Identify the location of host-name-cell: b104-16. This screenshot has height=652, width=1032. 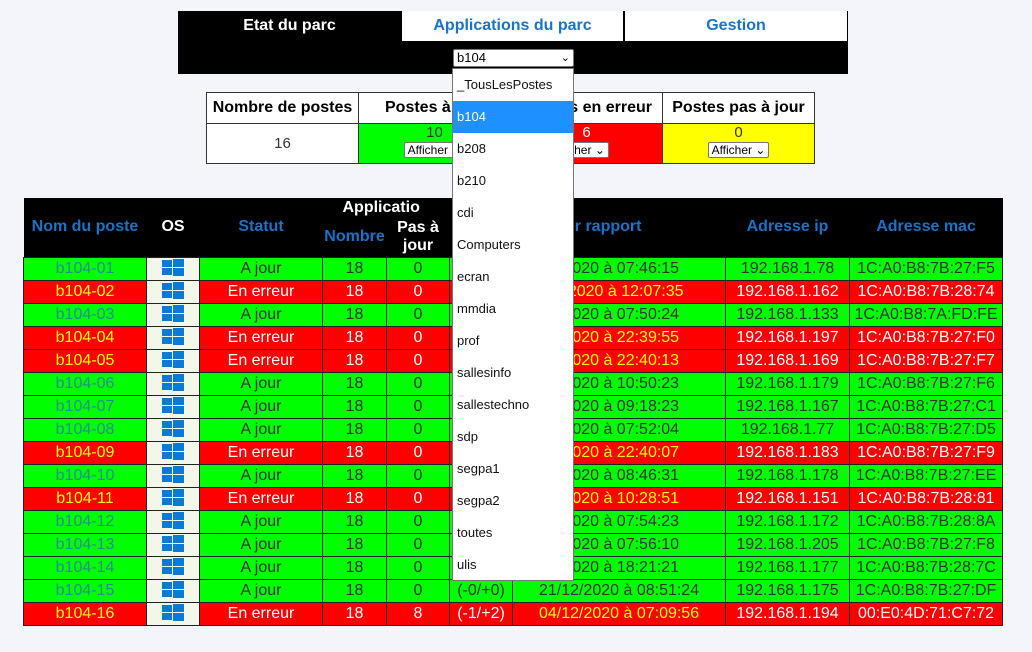
(85, 613).